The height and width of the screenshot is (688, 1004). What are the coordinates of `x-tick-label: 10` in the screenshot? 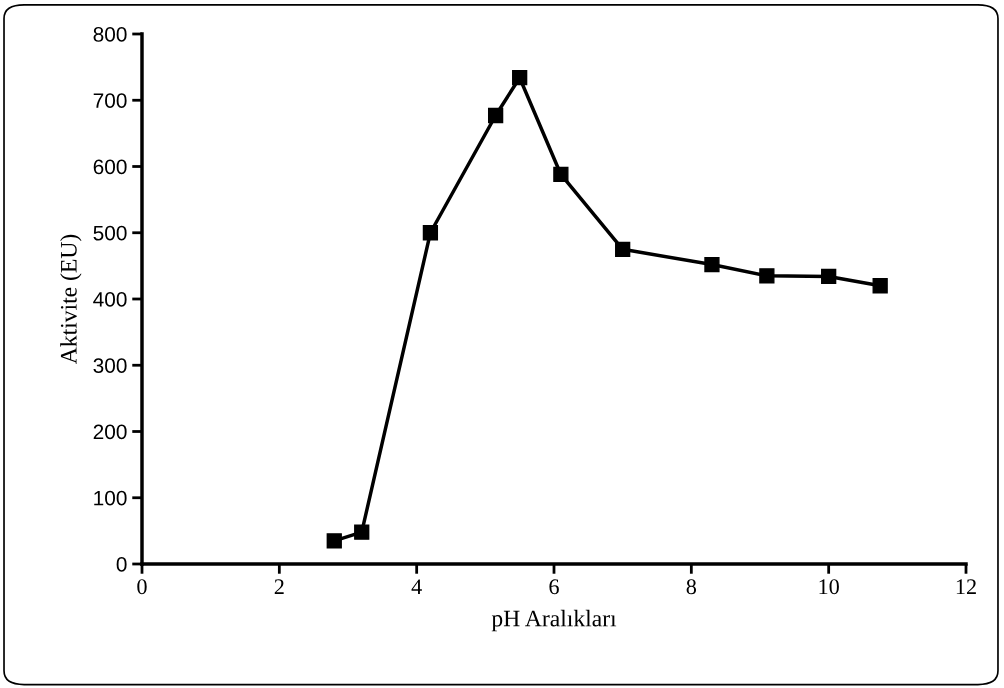 It's located at (829, 587).